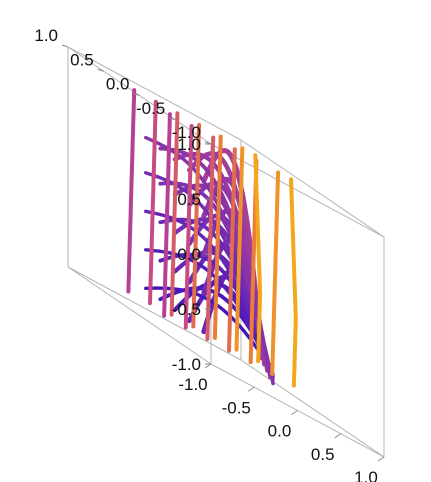  Describe the element at coordinates (189, 199) in the screenshot. I see `z-tick-label: 0.5` at that location.